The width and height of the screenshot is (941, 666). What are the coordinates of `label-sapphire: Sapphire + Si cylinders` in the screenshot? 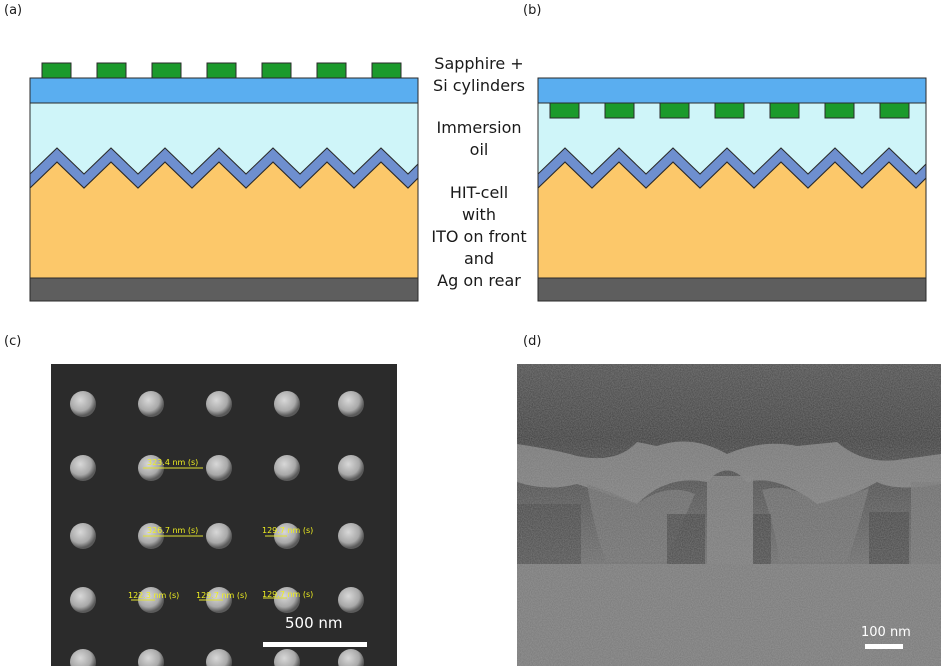 It's located at (479, 75).